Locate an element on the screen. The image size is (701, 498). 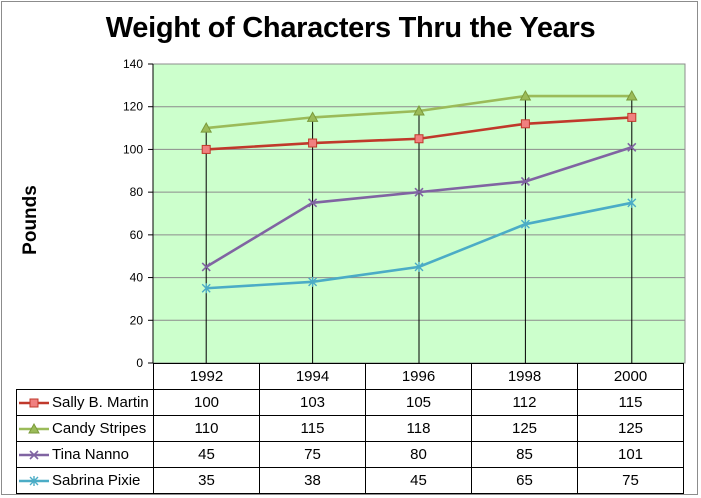
data-label: 112 is located at coordinates (524, 402).